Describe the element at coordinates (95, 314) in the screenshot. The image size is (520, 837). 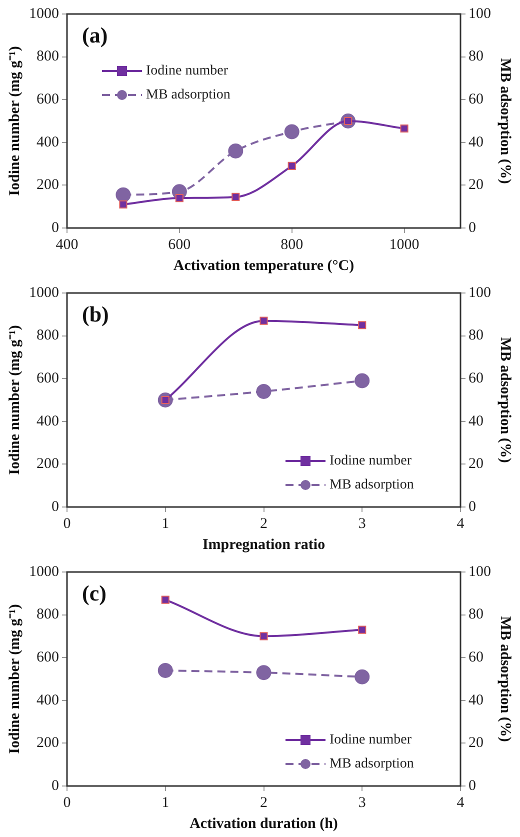
I see `annotation: (b)` at that location.